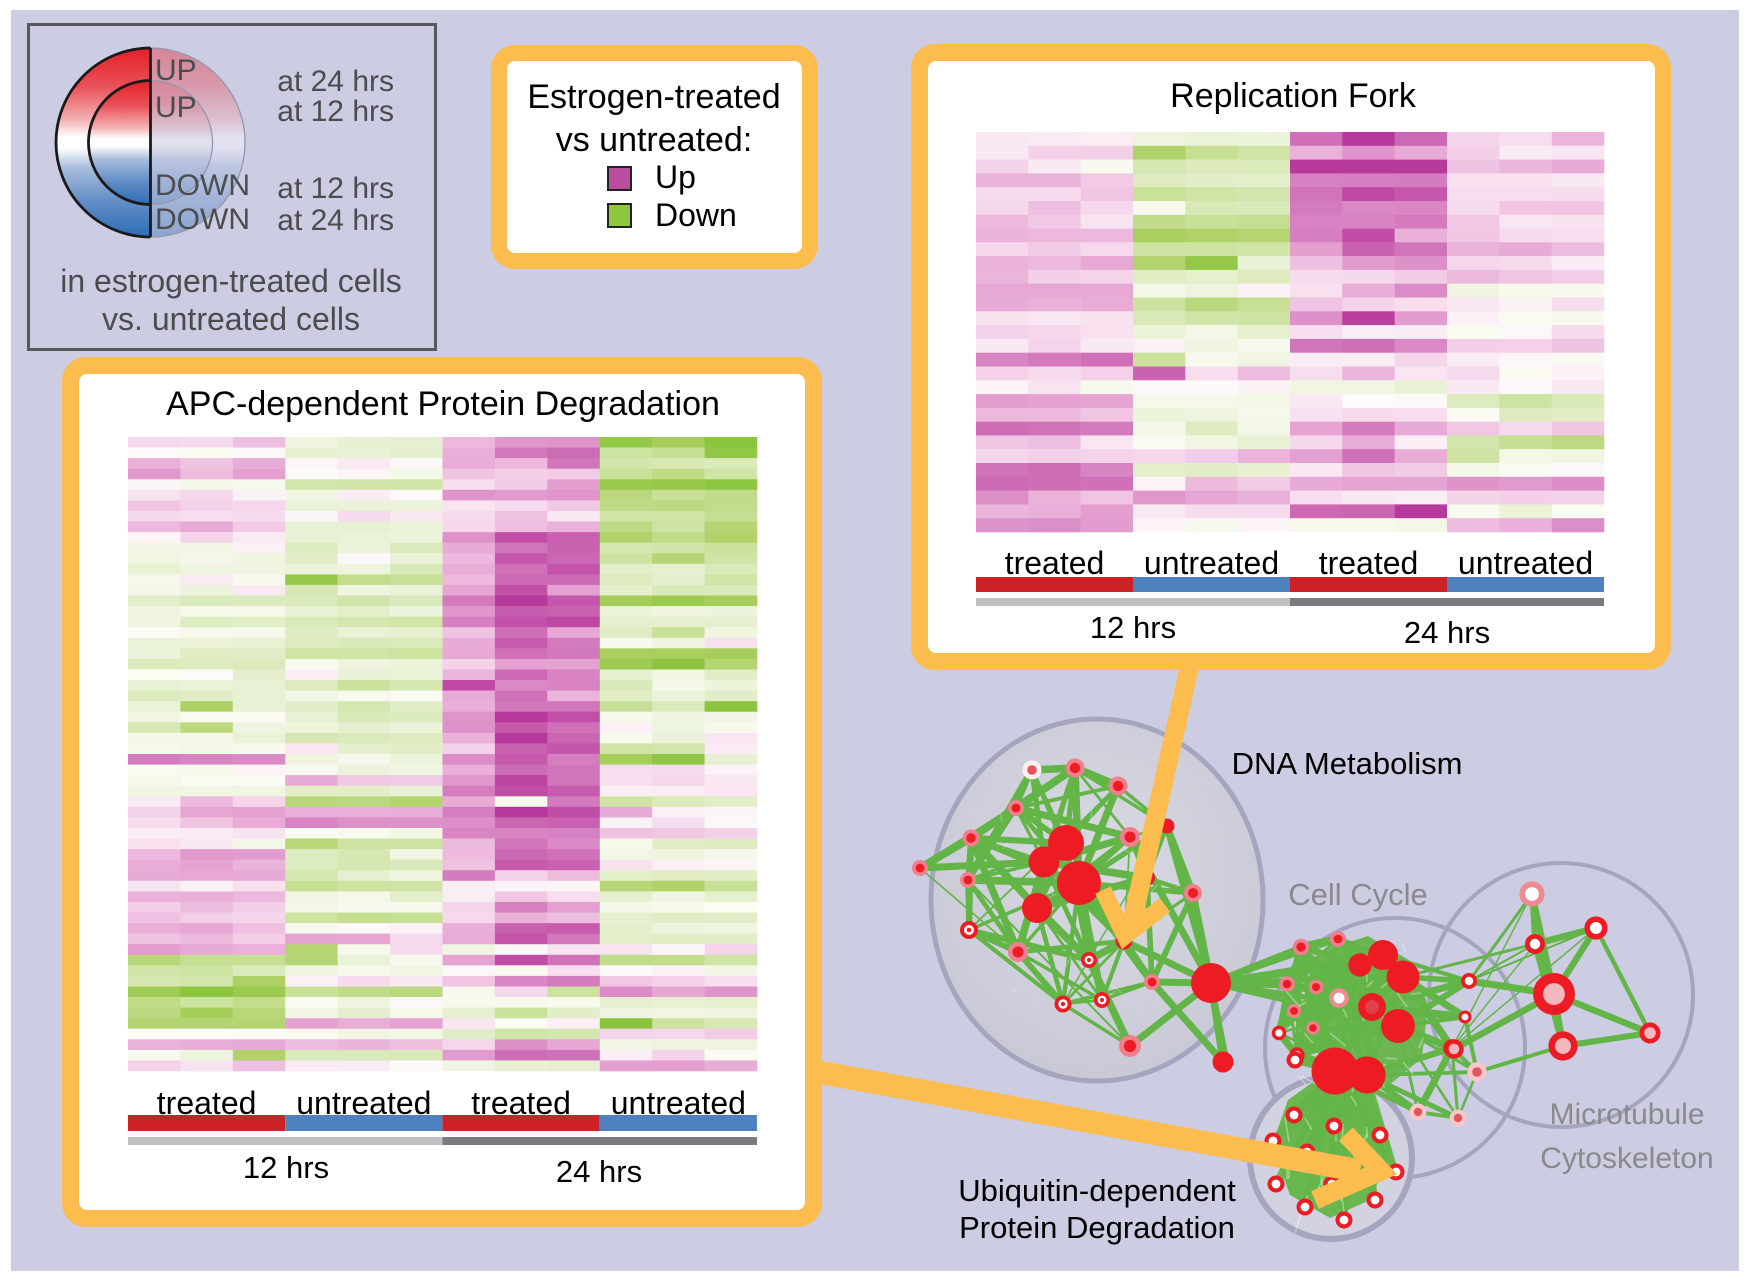 The width and height of the screenshot is (1750, 1279). What do you see at coordinates (1347, 763) in the screenshot?
I see `svg-text: DNA Metabolism` at bounding box center [1347, 763].